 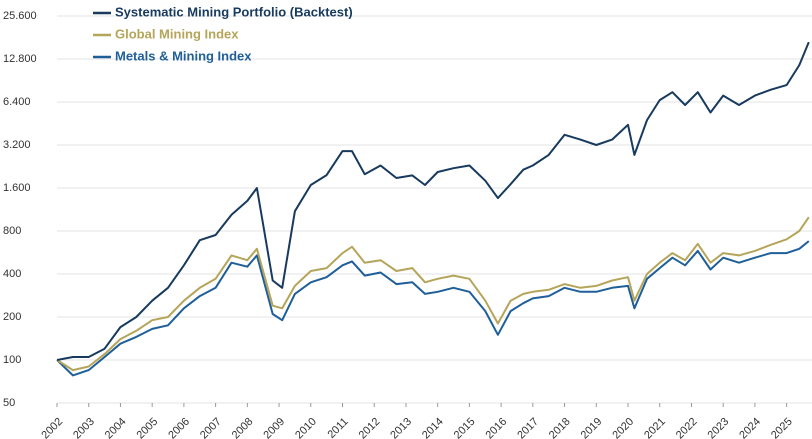 I want to click on x-tick-label: 2015, so click(x=465, y=427).